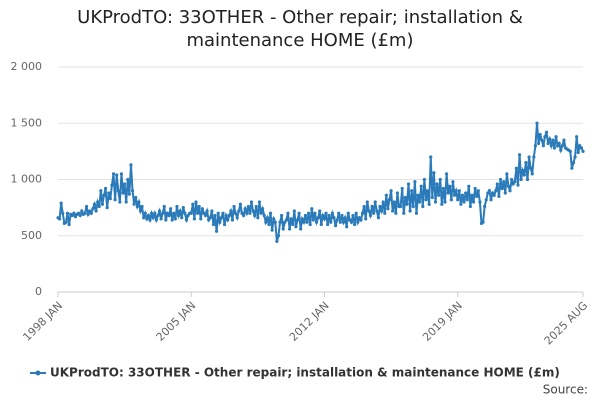  What do you see at coordinates (309, 321) in the screenshot?
I see `x-tick-label: 2012 JAN` at bounding box center [309, 321].